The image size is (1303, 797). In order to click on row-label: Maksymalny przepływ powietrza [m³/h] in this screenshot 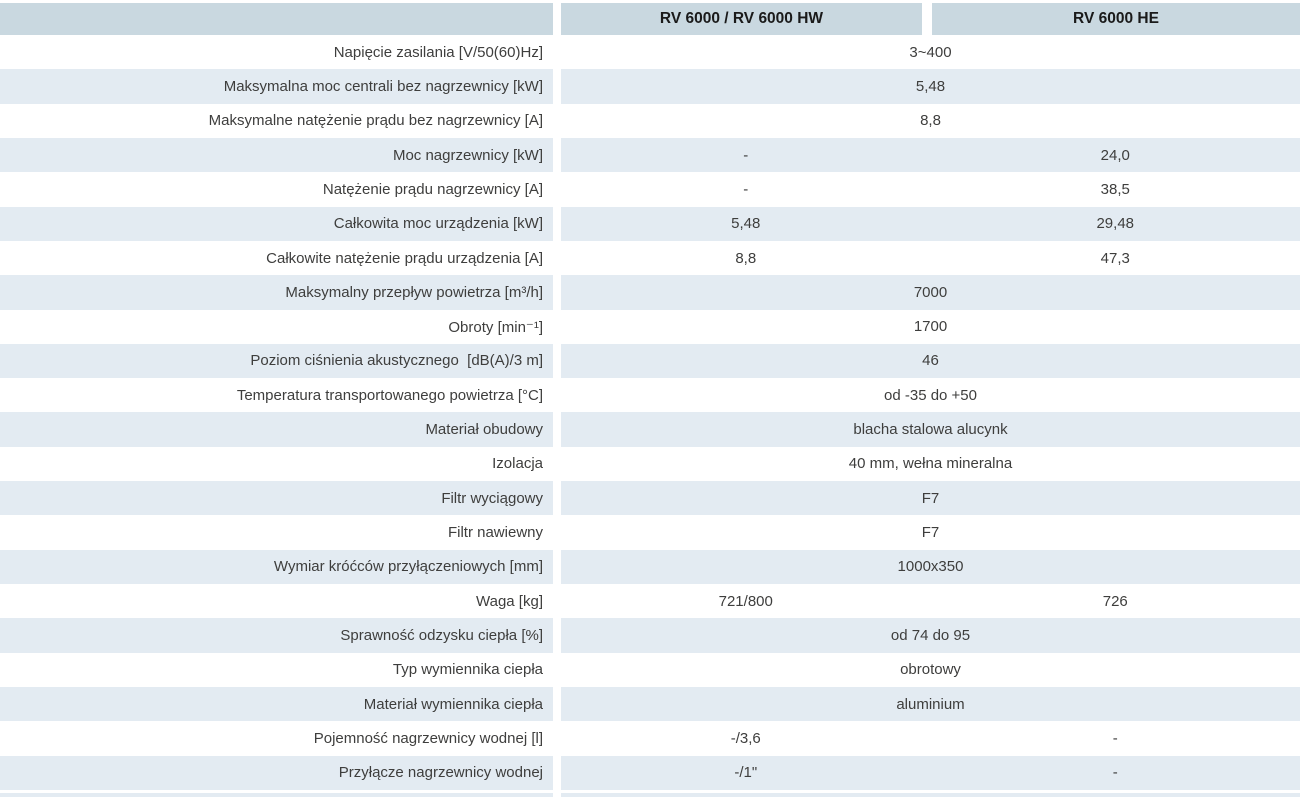, I will do `click(276, 292)`.